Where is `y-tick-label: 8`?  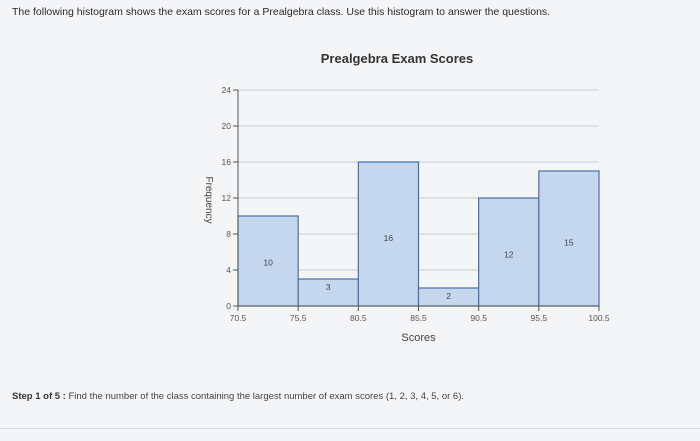 y-tick-label: 8 is located at coordinates (228, 234).